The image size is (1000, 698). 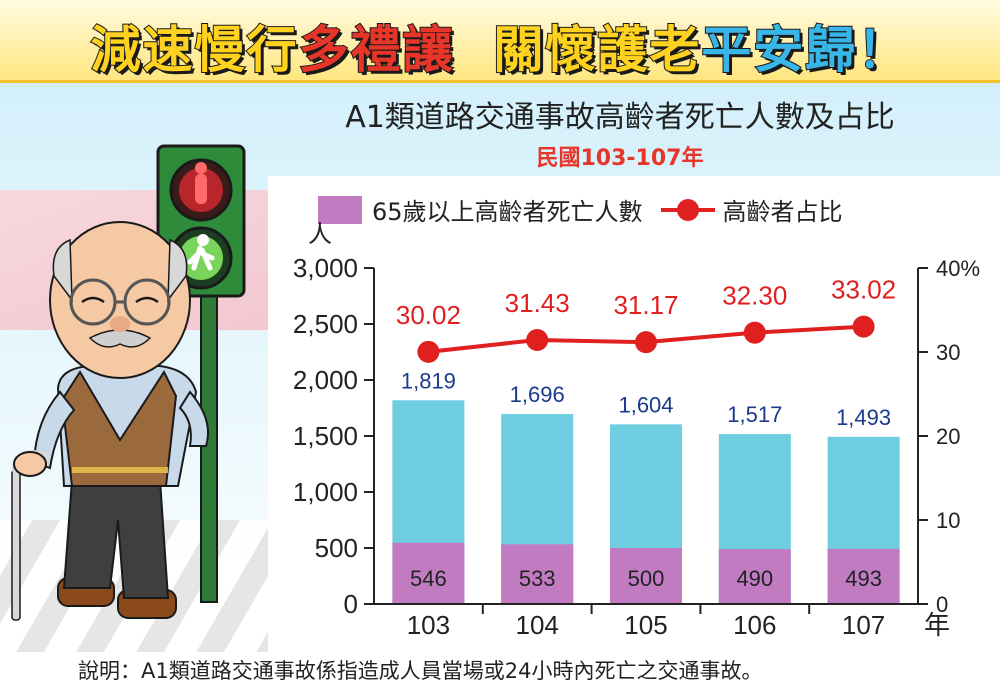 What do you see at coordinates (942, 604) in the screenshot?
I see `y2-tick-0: 0` at bounding box center [942, 604].